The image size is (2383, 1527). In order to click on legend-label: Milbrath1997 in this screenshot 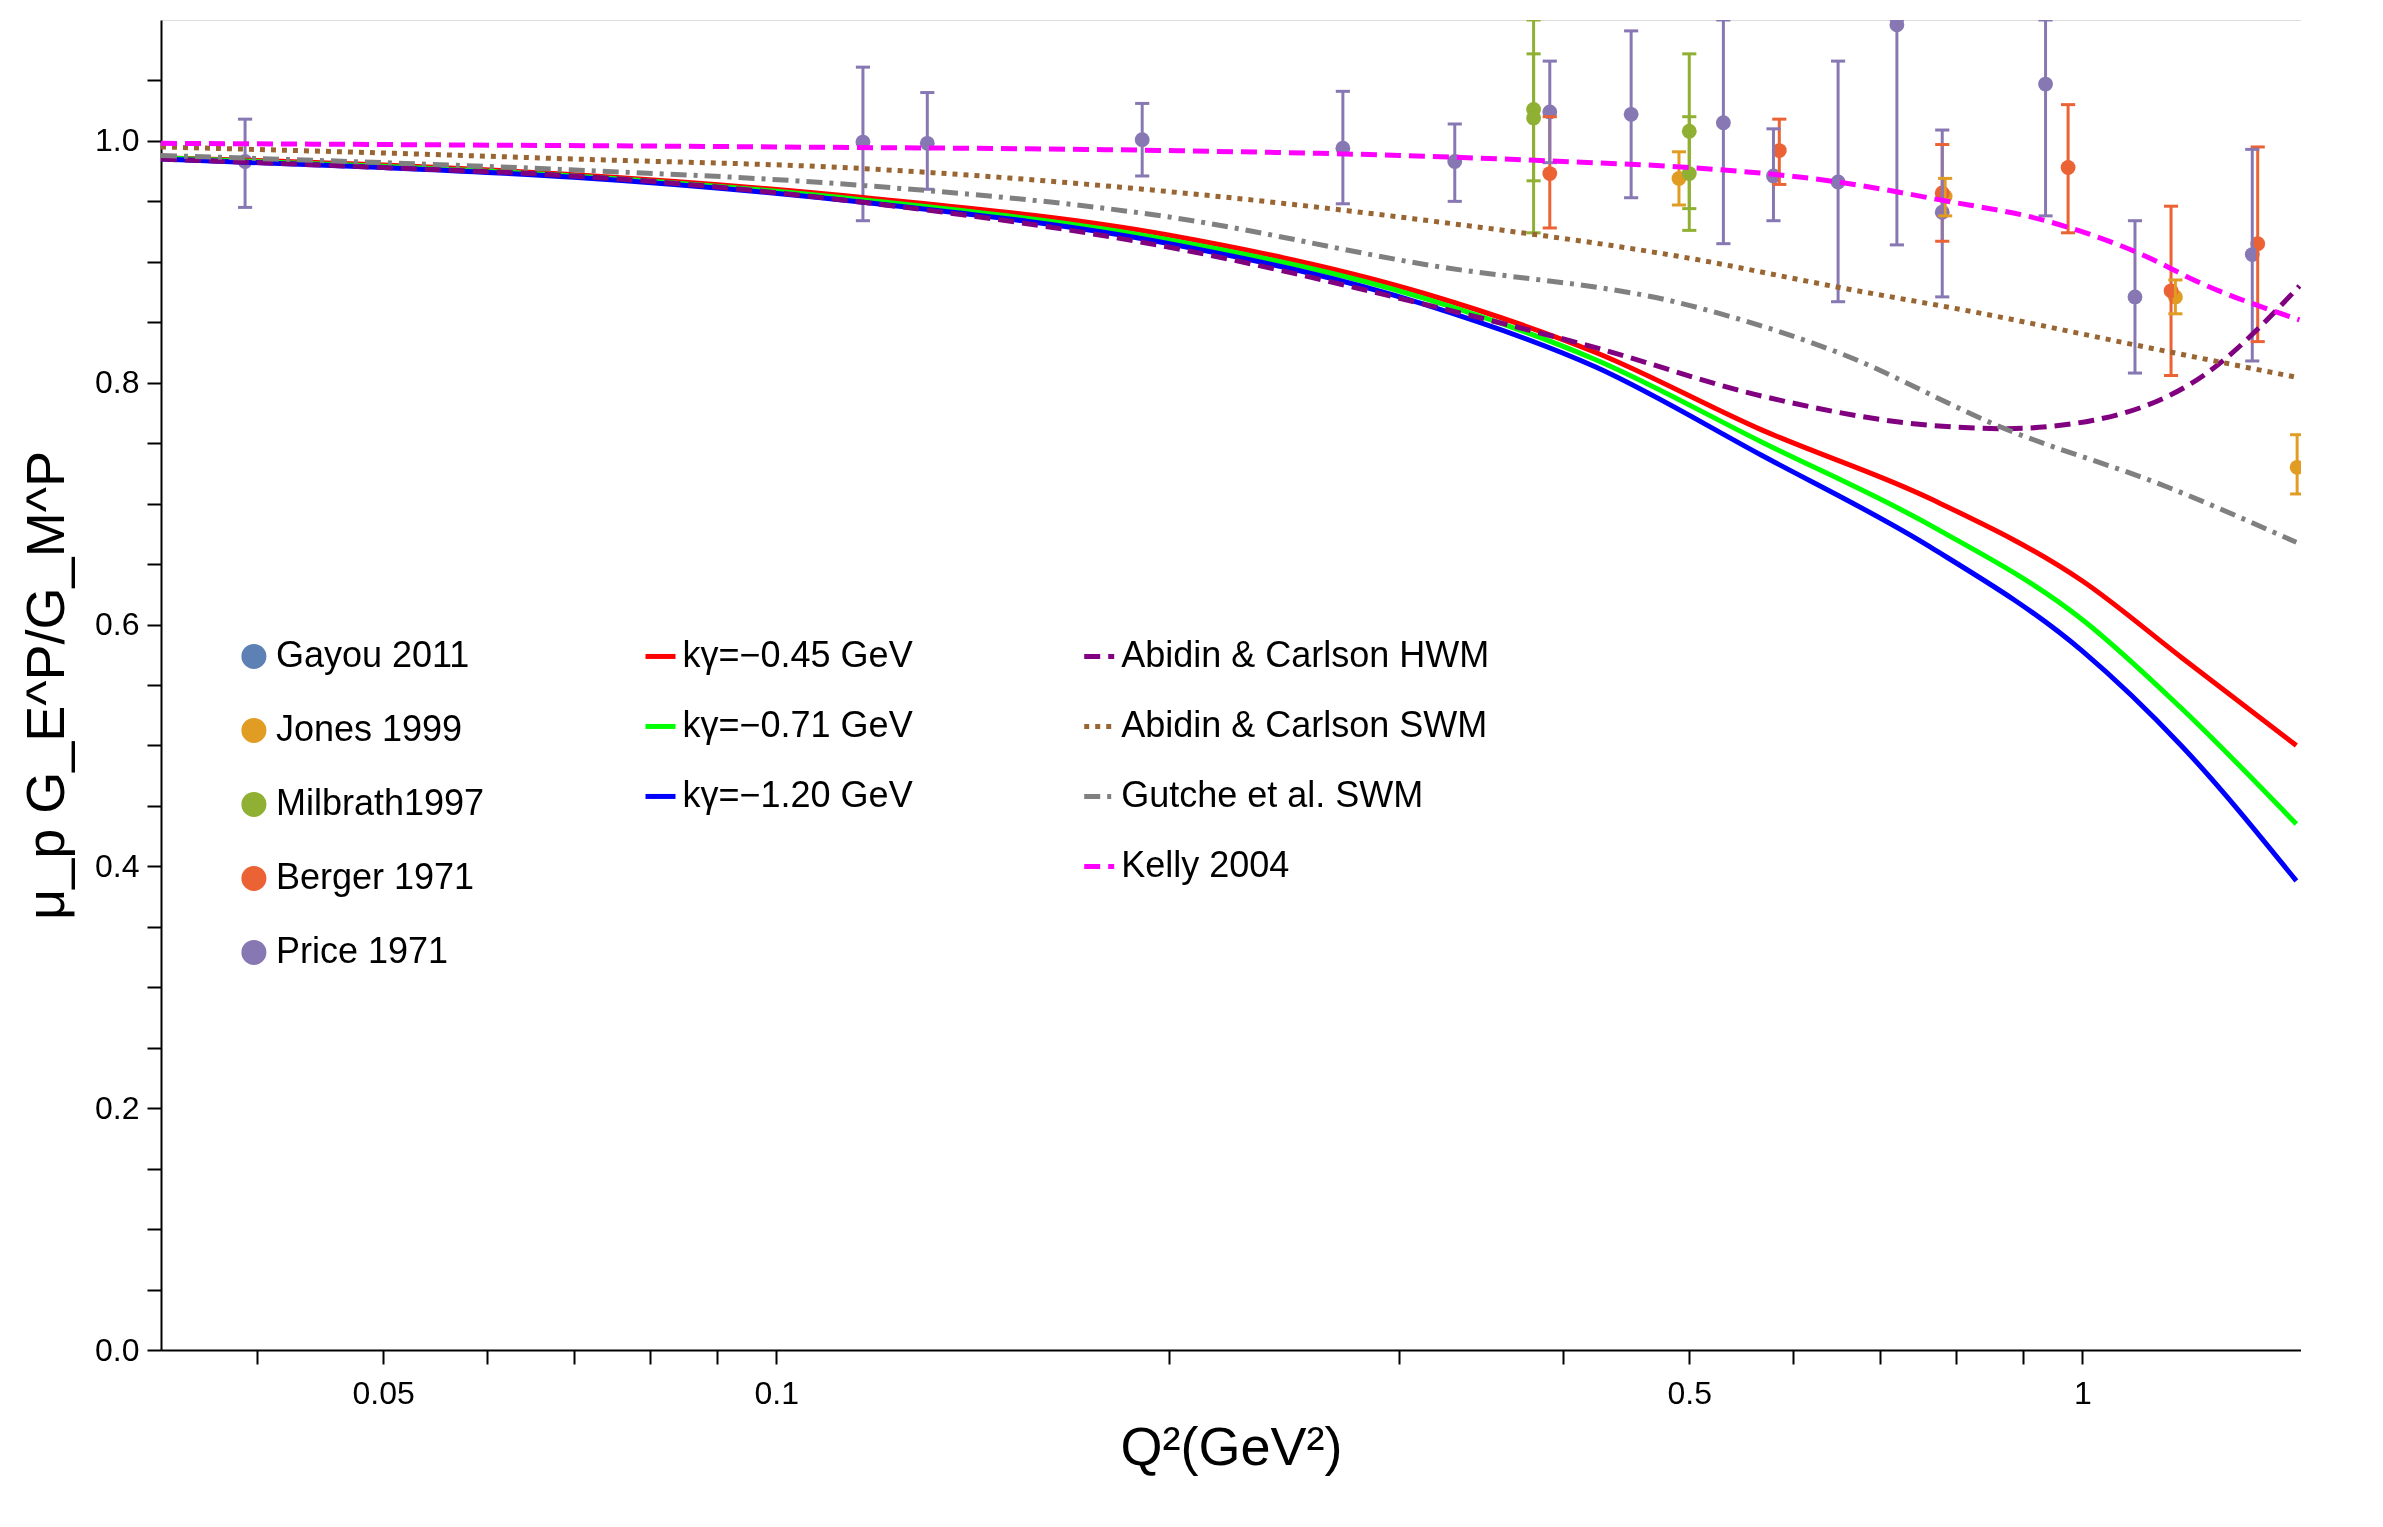, I will do `click(380, 803)`.